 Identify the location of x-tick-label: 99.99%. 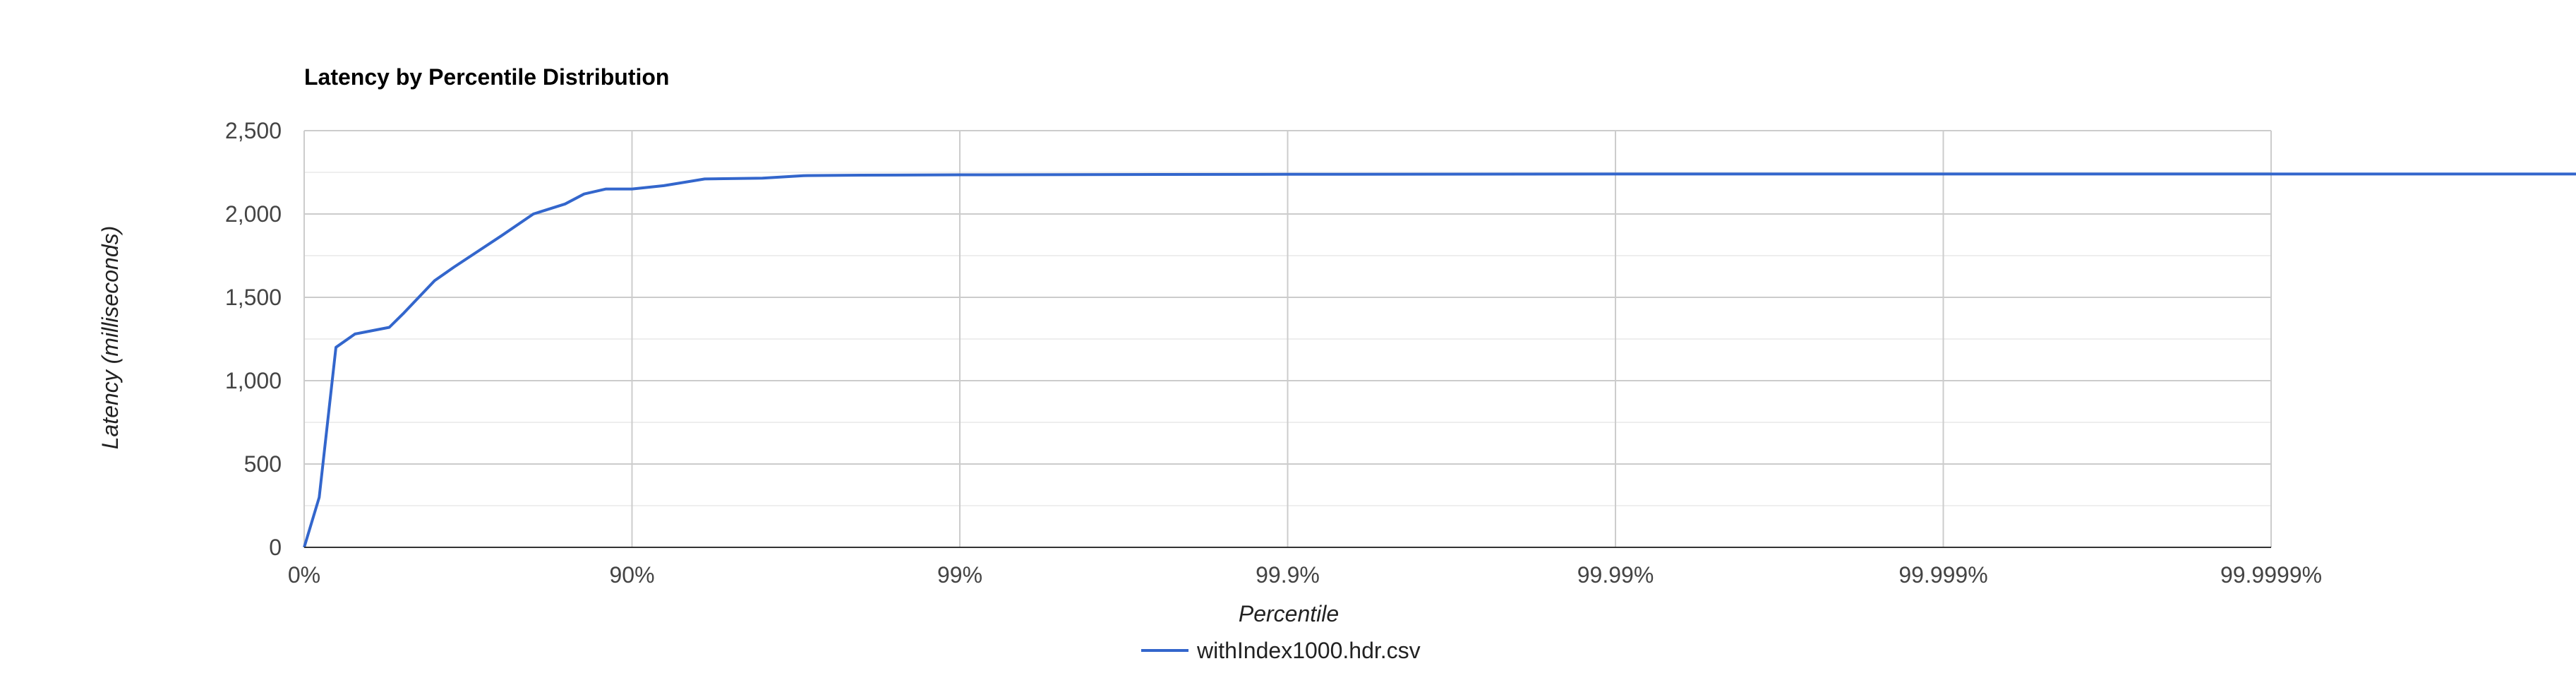
(1615, 575).